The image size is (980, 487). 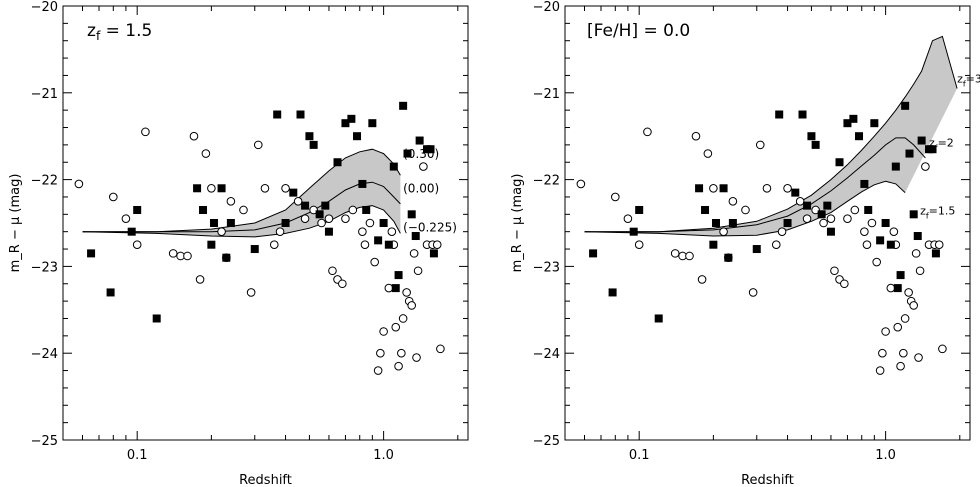 I want to click on x-tick-label: 1.0, so click(x=885, y=455).